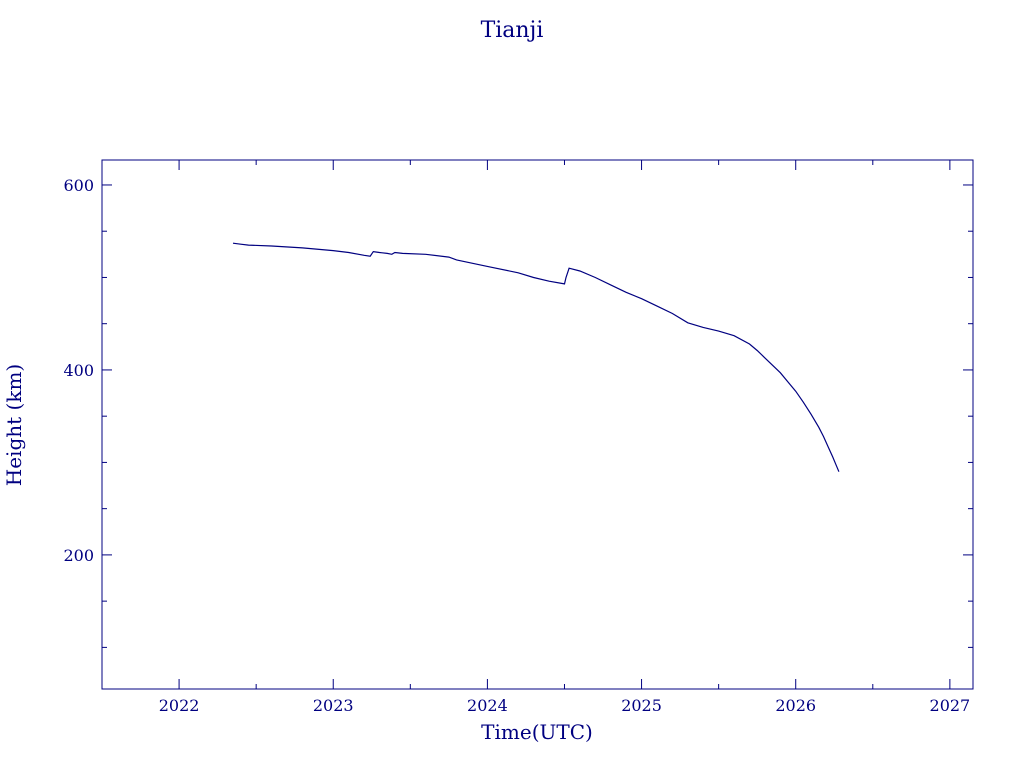 This screenshot has height=768, width=1024. Describe the element at coordinates (512, 30) in the screenshot. I see `chart-title: Tianji` at that location.